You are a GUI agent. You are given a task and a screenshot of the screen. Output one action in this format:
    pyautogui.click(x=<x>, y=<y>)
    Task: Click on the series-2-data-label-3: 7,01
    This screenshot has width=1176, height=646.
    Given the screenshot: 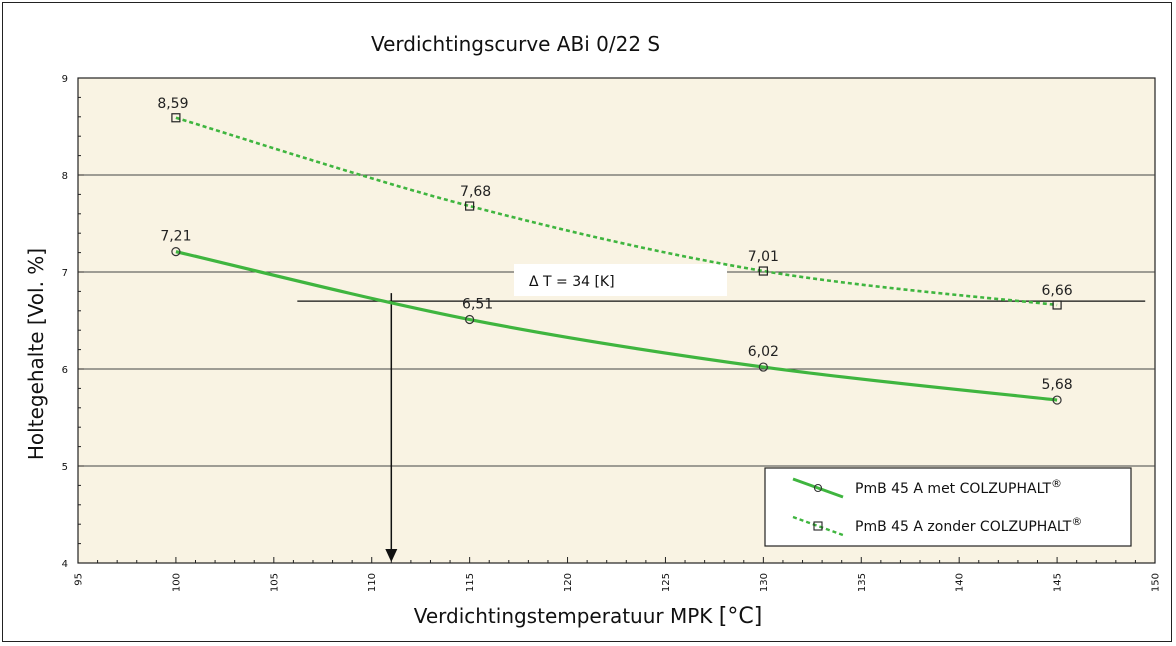 What is the action you would take?
    pyautogui.click(x=763, y=257)
    